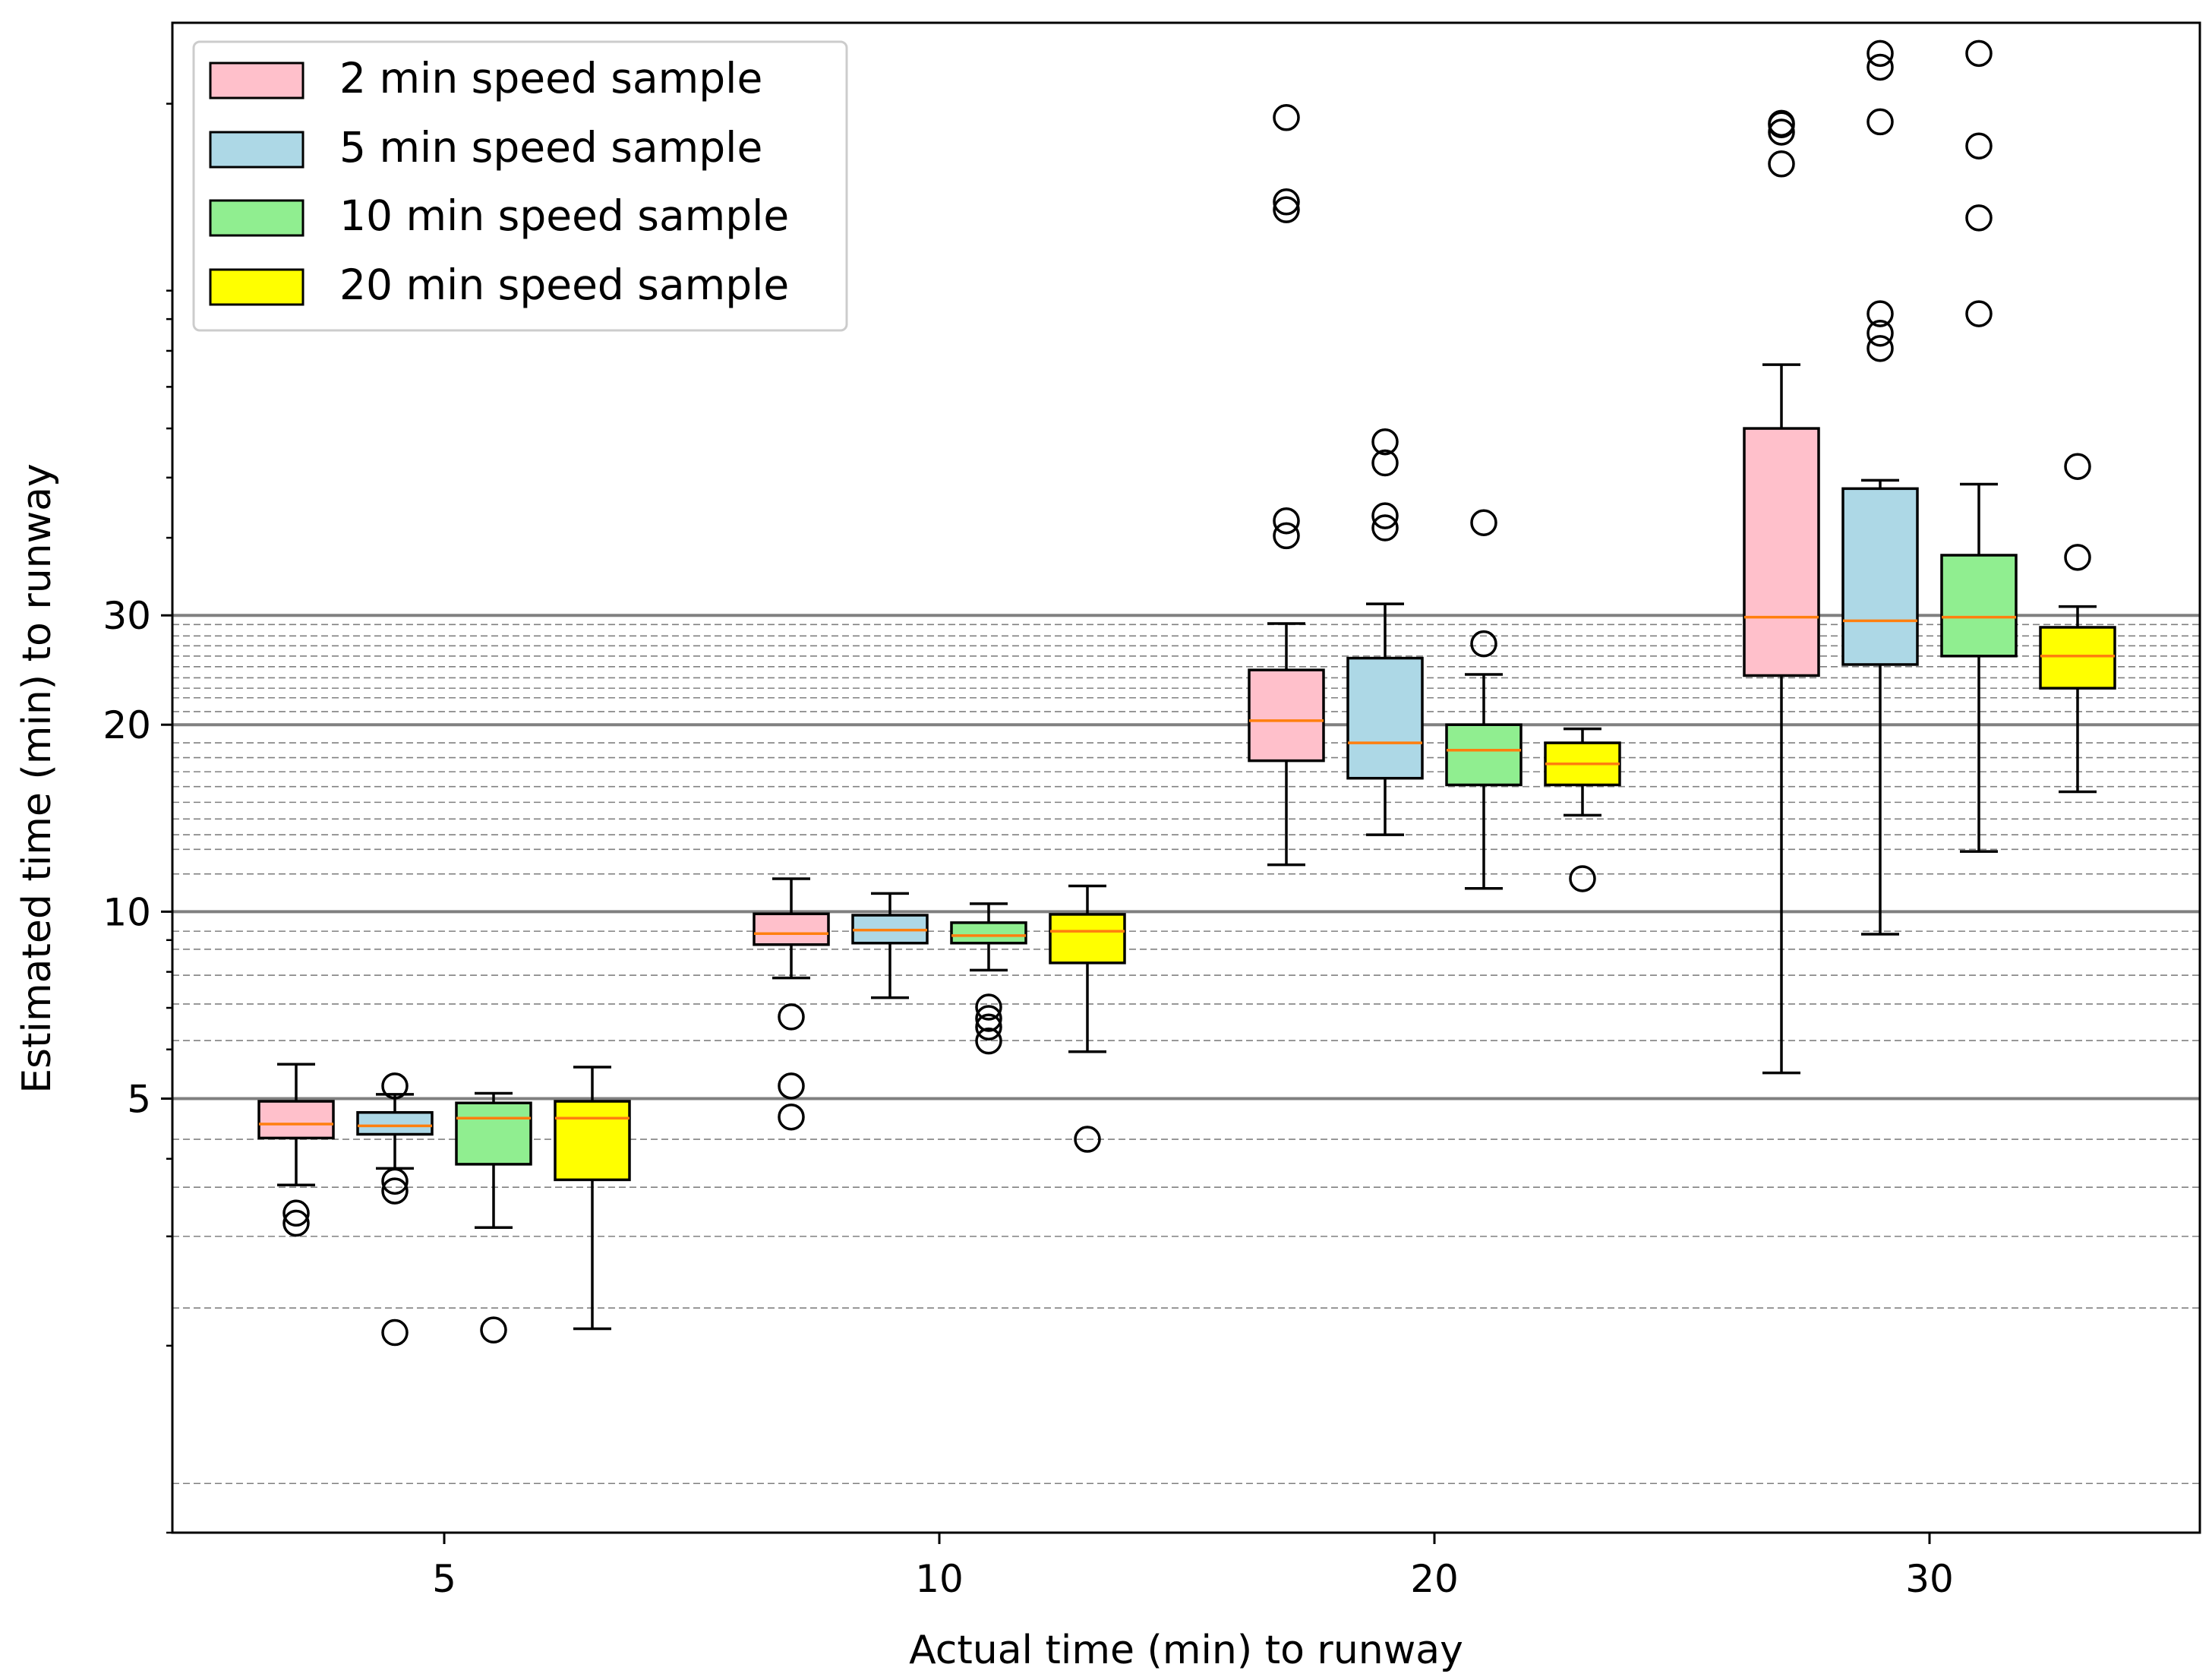  What do you see at coordinates (257, 150) in the screenshot?
I see `legend-swatch-5min` at bounding box center [257, 150].